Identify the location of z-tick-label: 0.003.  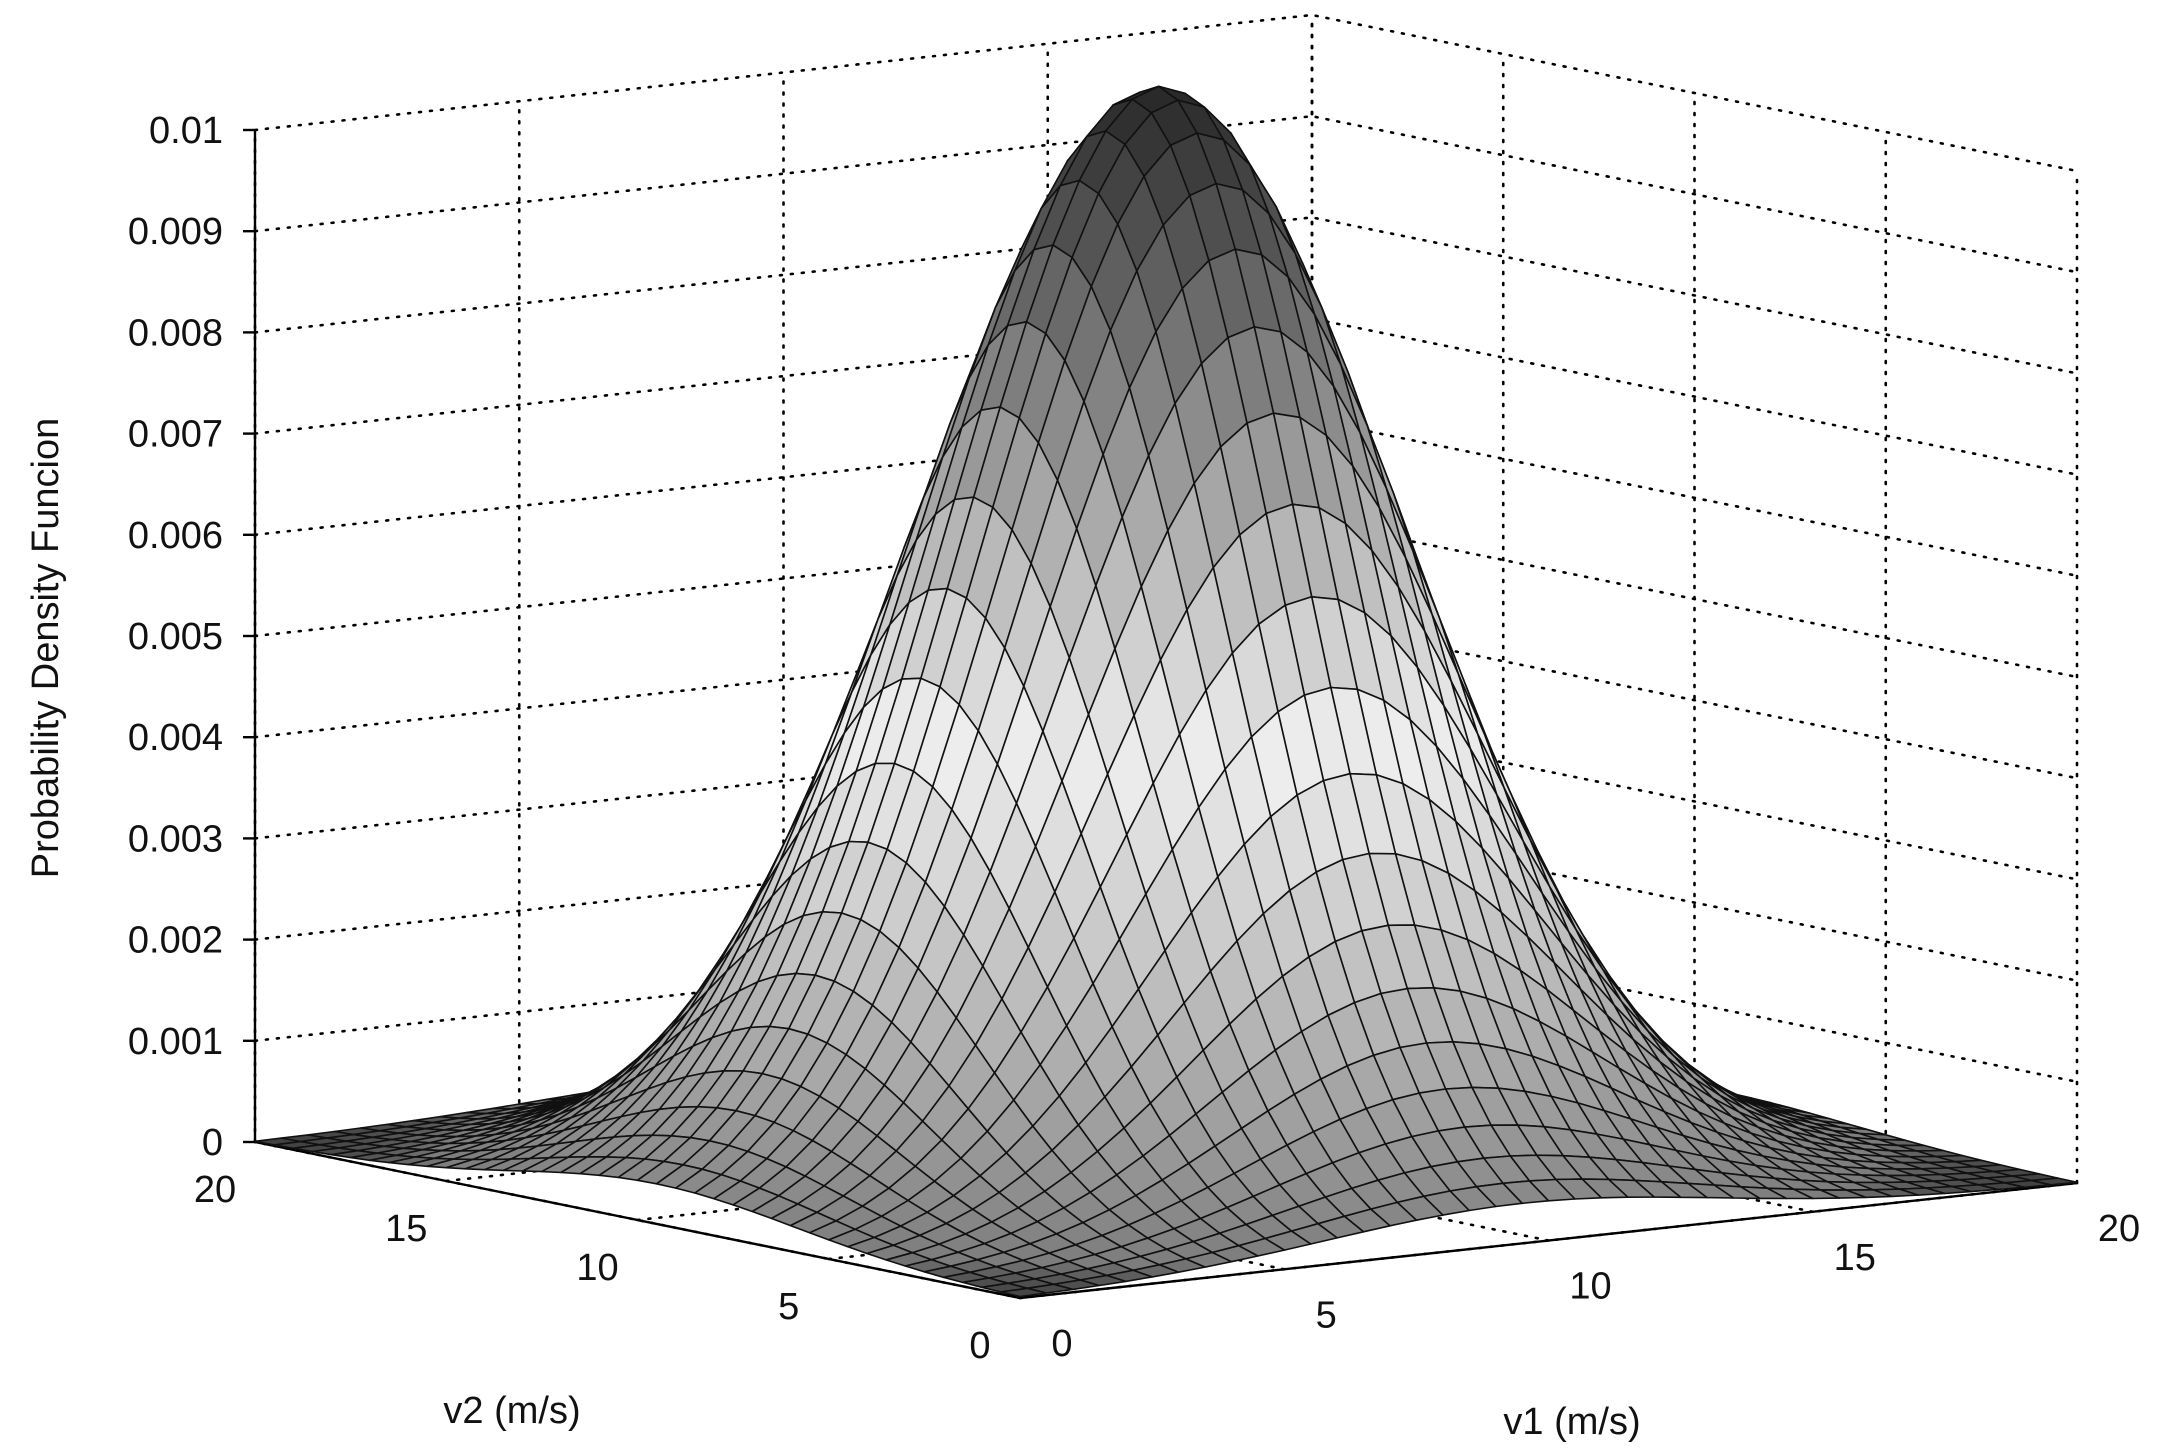
(175, 839).